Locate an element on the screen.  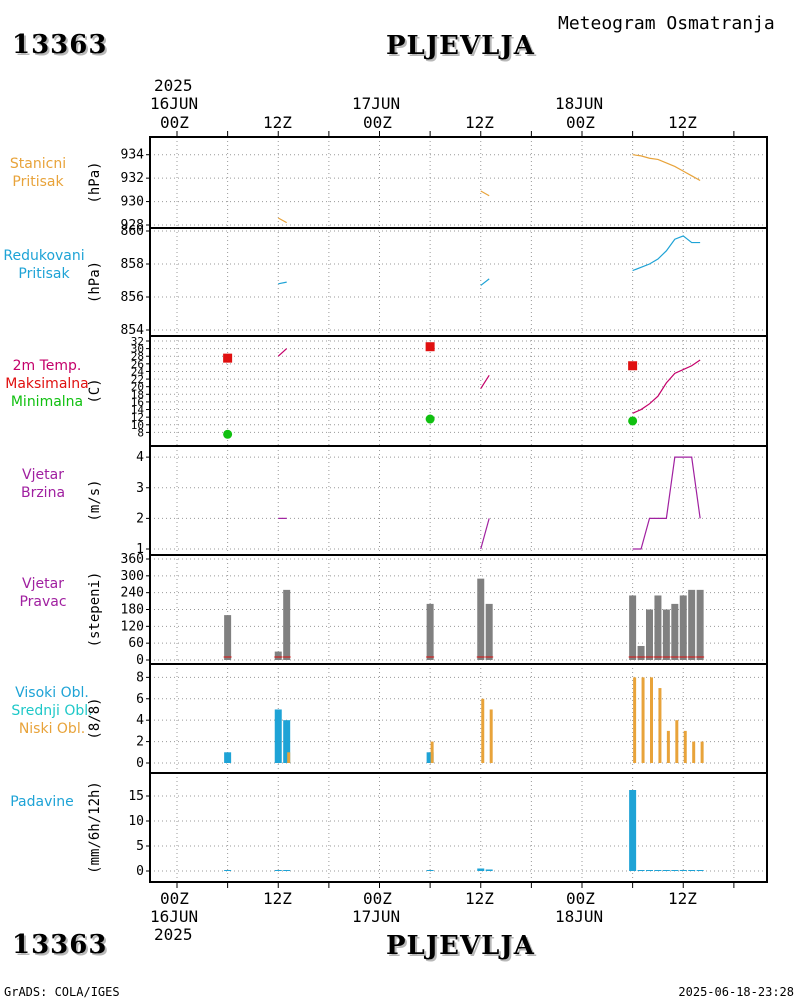
station-pressure-label: Stanicni Pritisak is located at coordinates (46, 173).